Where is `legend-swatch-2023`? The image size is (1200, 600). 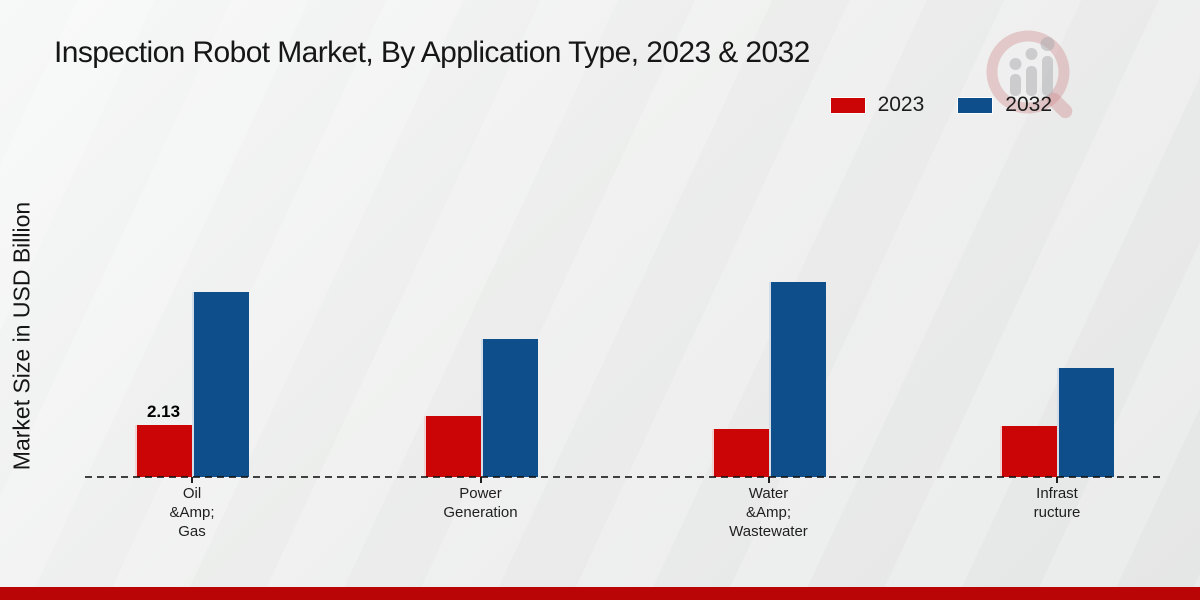 legend-swatch-2023 is located at coordinates (847, 105).